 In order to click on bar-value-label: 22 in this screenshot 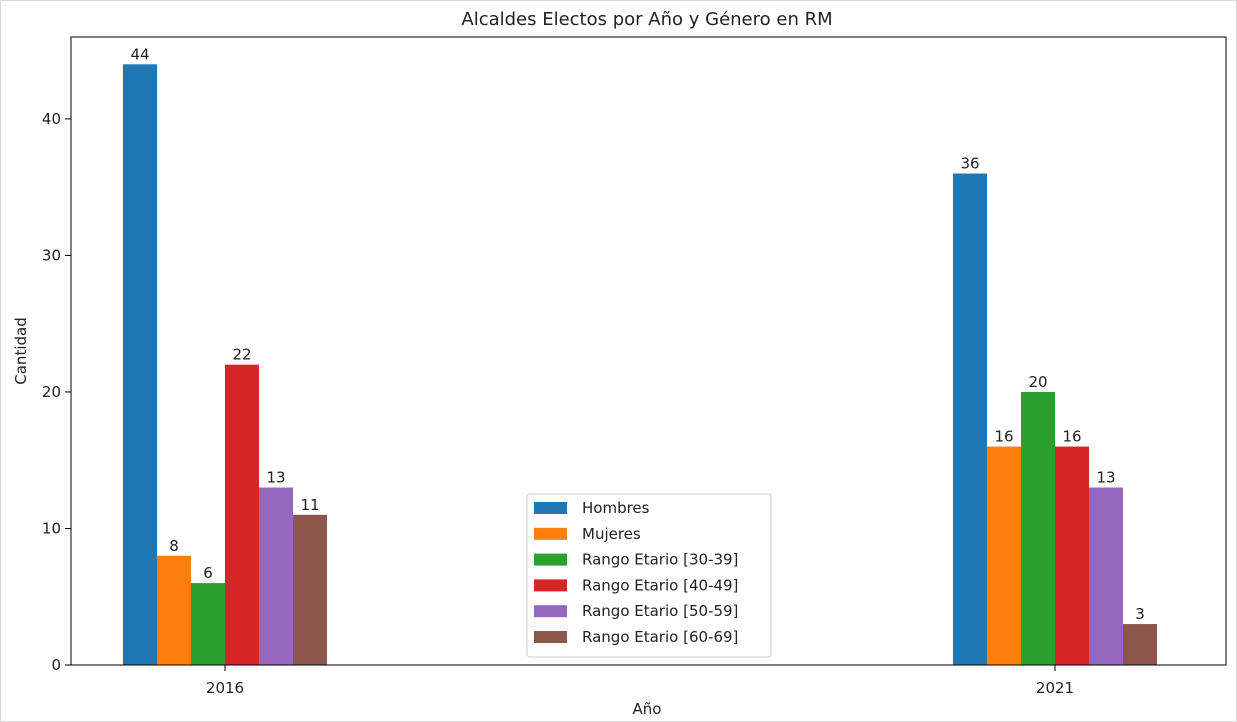, I will do `click(241, 355)`.